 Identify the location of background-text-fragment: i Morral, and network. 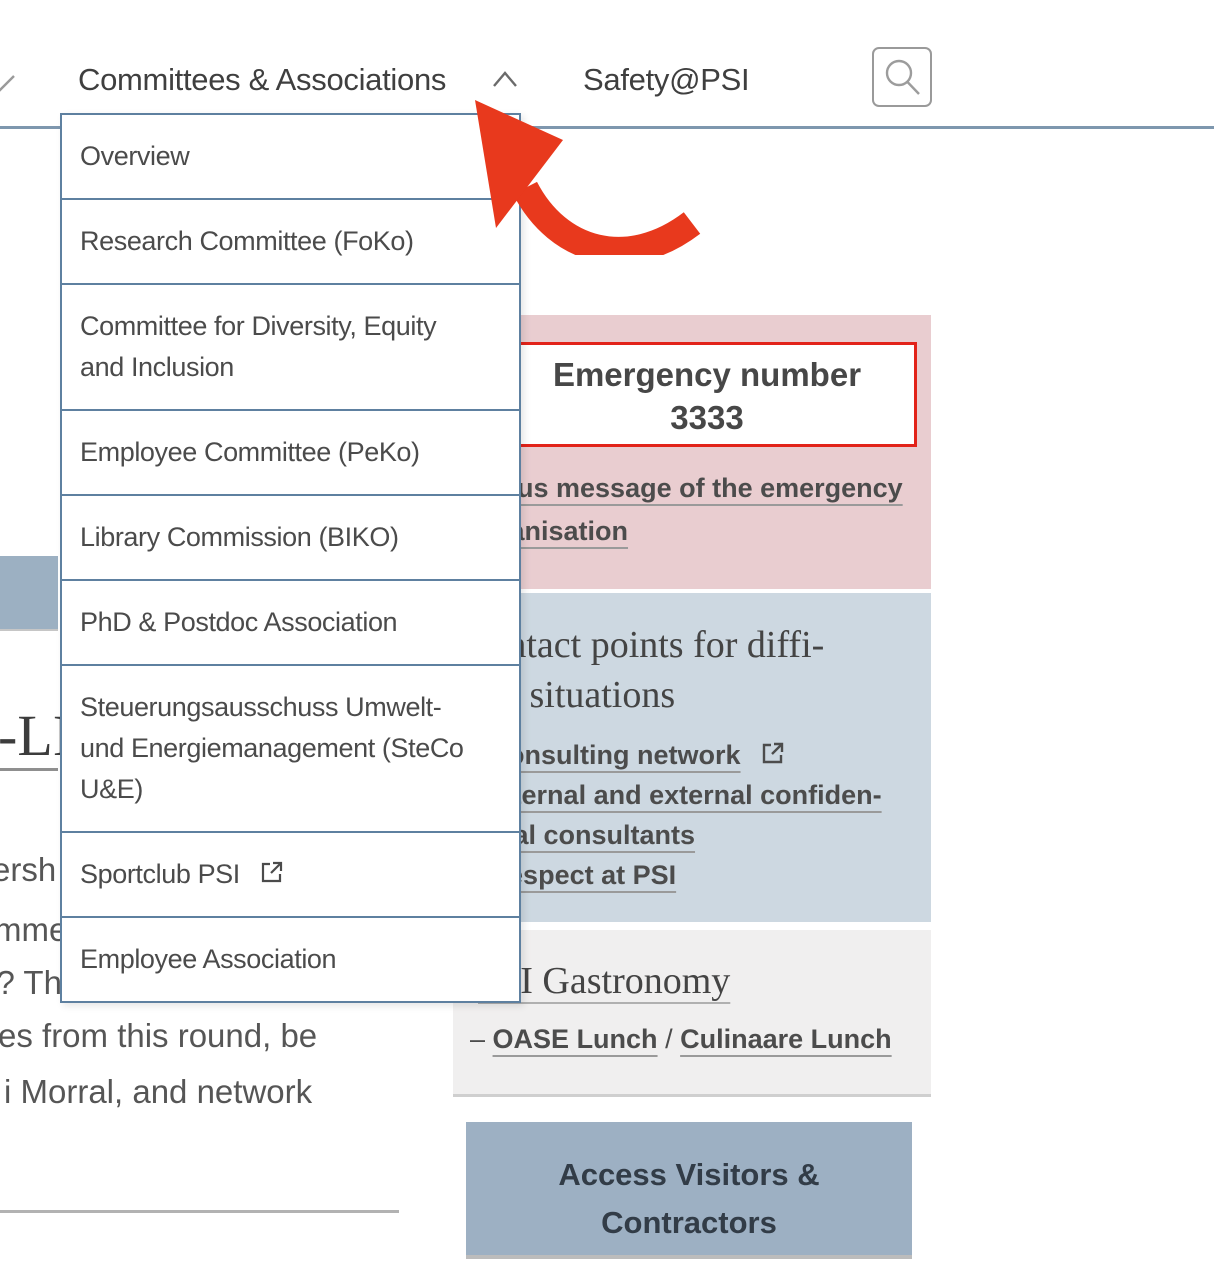
(158, 1091).